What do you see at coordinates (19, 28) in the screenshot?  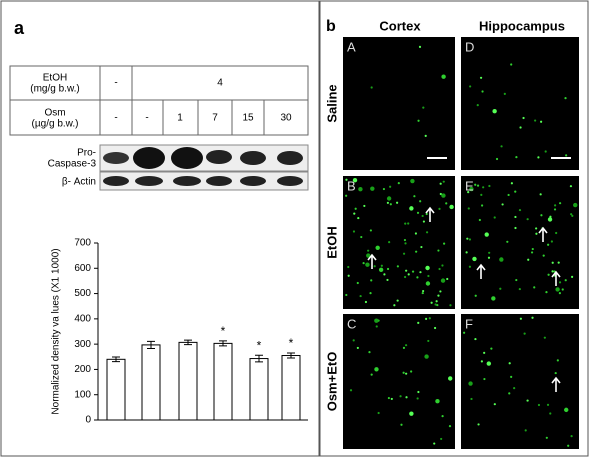 I see `panel-label: a` at bounding box center [19, 28].